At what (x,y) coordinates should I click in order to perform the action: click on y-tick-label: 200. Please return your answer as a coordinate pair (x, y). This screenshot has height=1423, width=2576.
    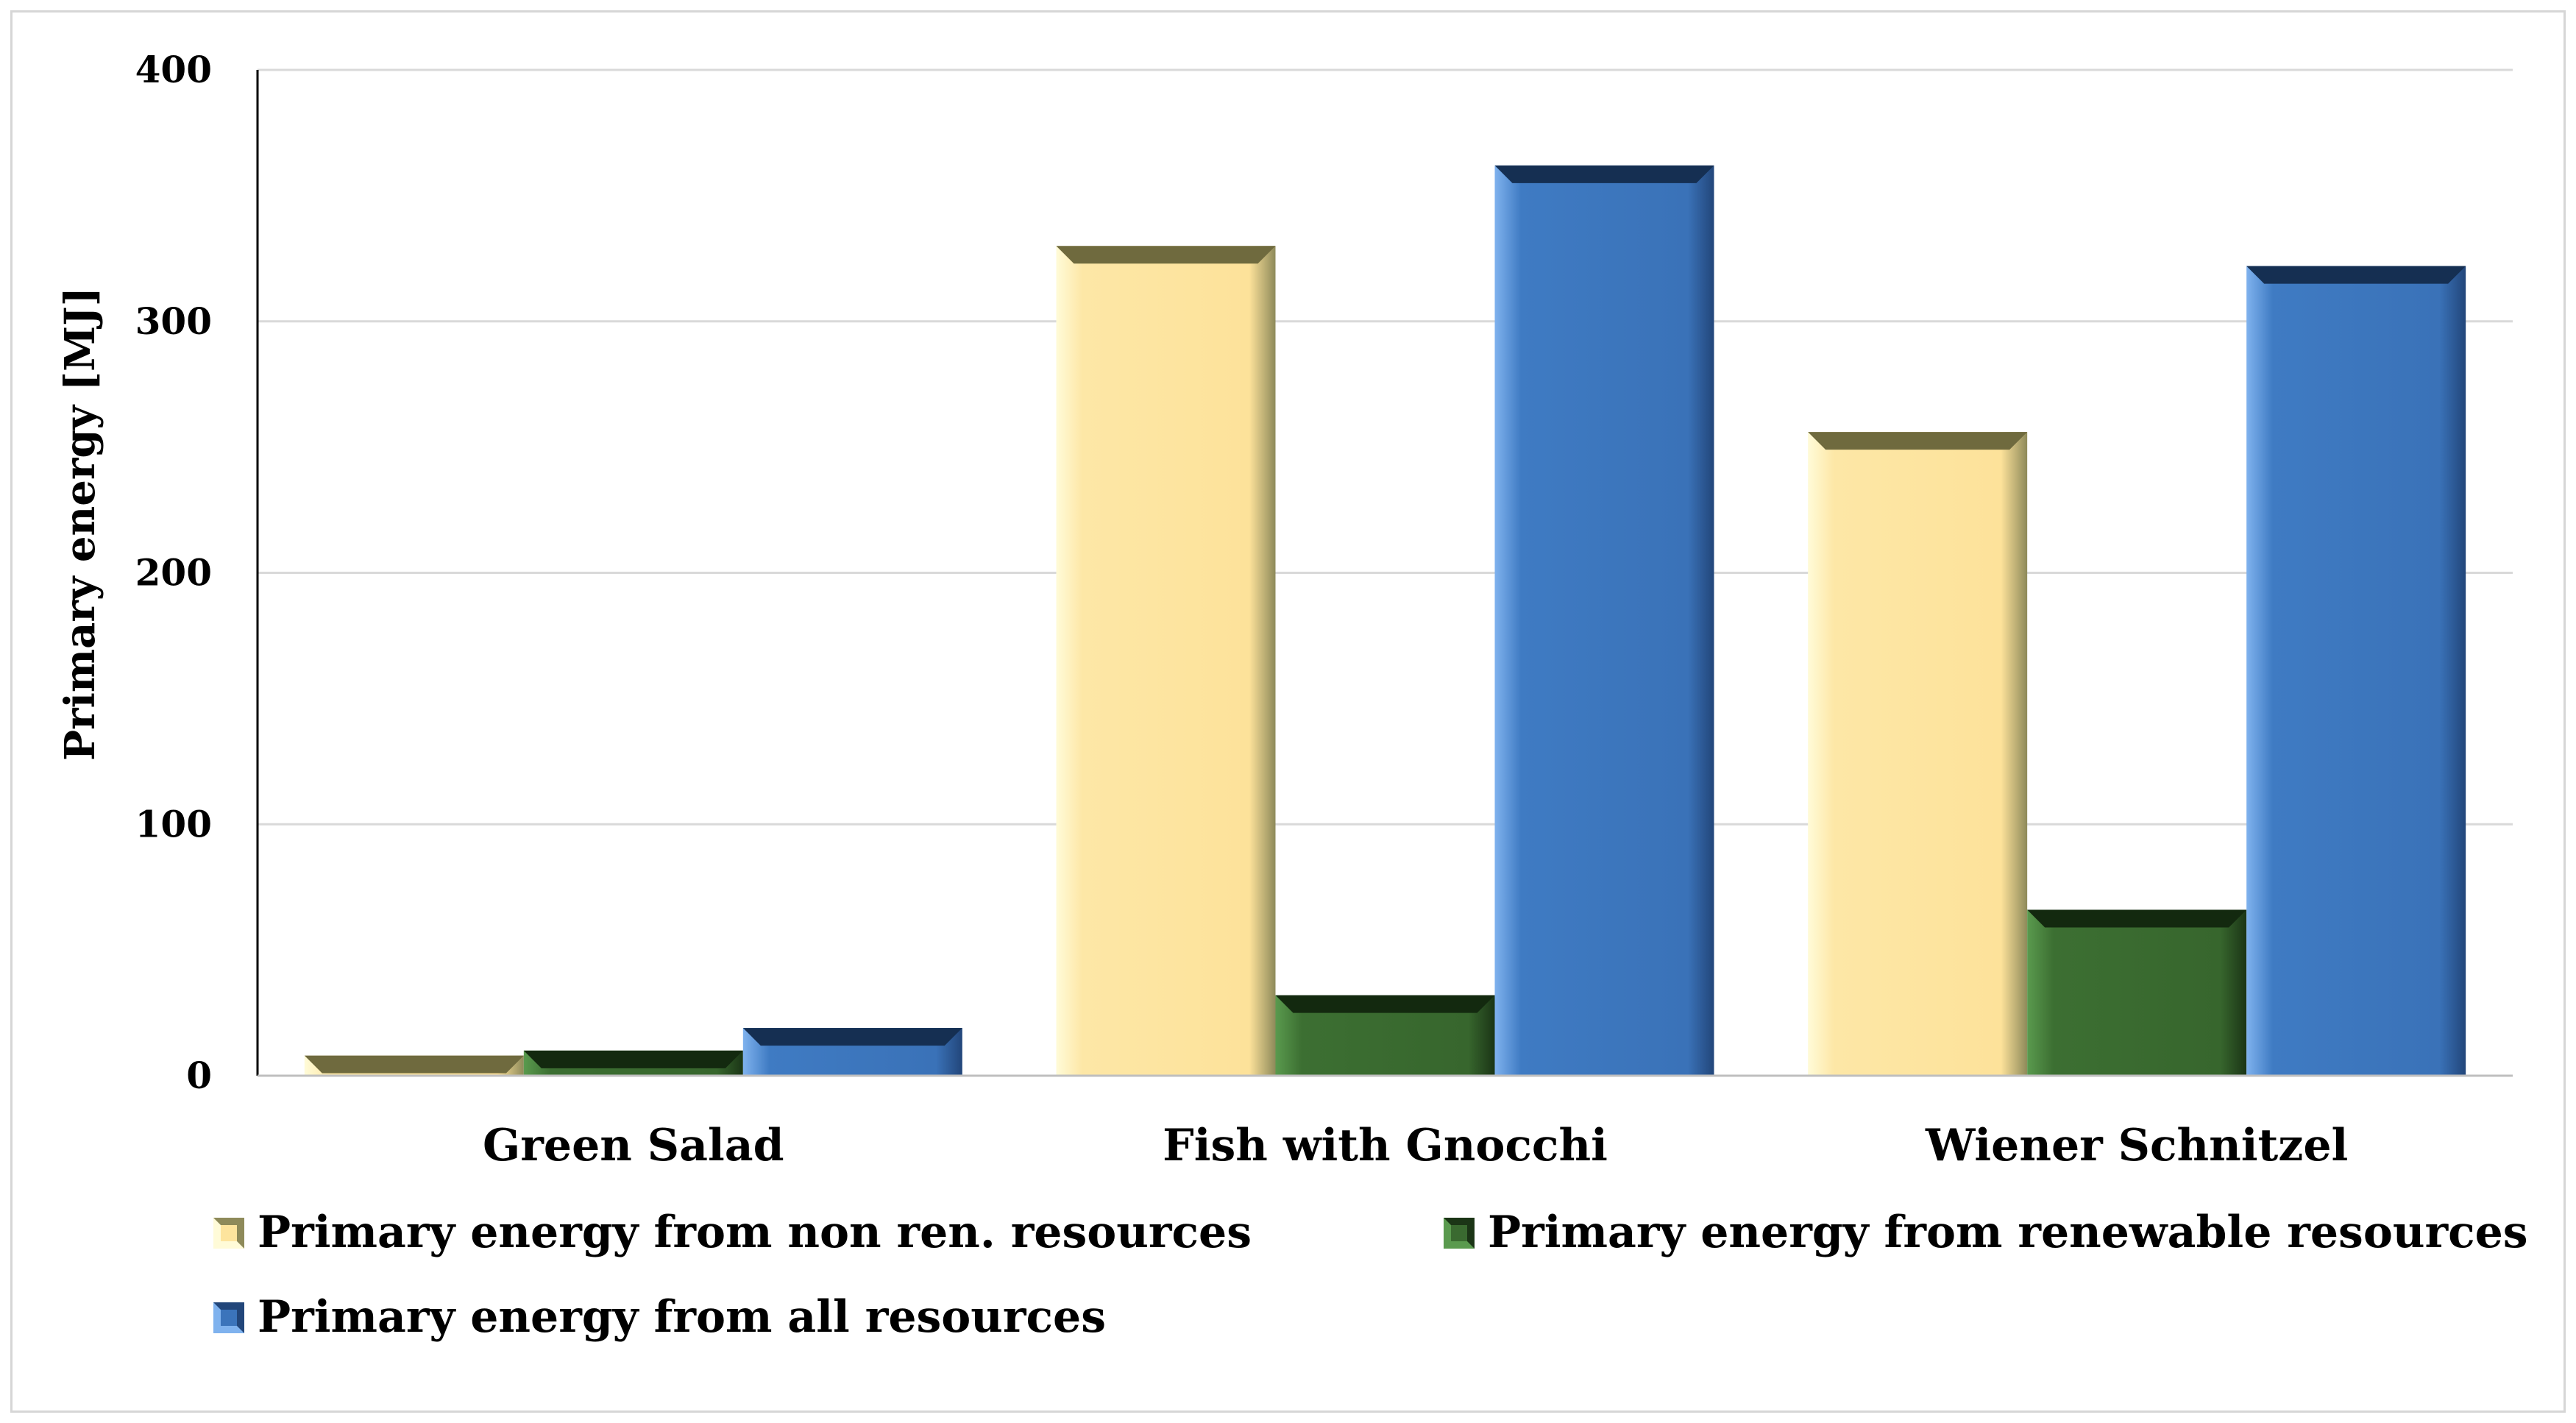
    Looking at the image, I should click on (173, 573).